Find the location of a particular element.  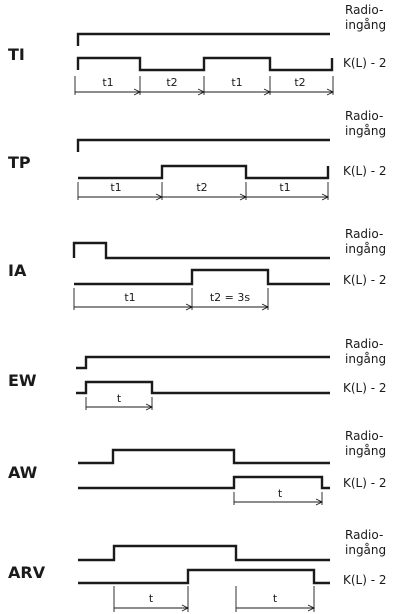

timing-diagram-ia: IA Radio- ingång K(L) - 2 t1 t2 = 3s is located at coordinates (197, 269).